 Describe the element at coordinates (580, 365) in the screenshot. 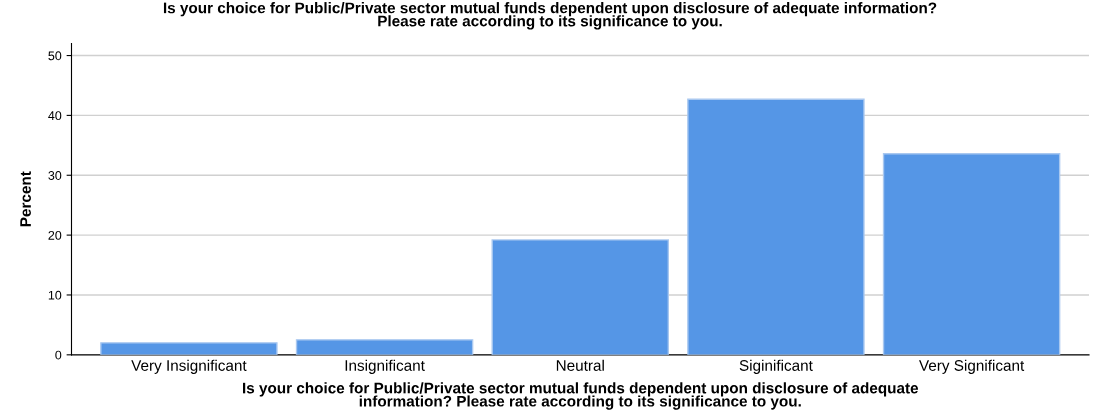

I see `x-tick-label: Neutral` at that location.